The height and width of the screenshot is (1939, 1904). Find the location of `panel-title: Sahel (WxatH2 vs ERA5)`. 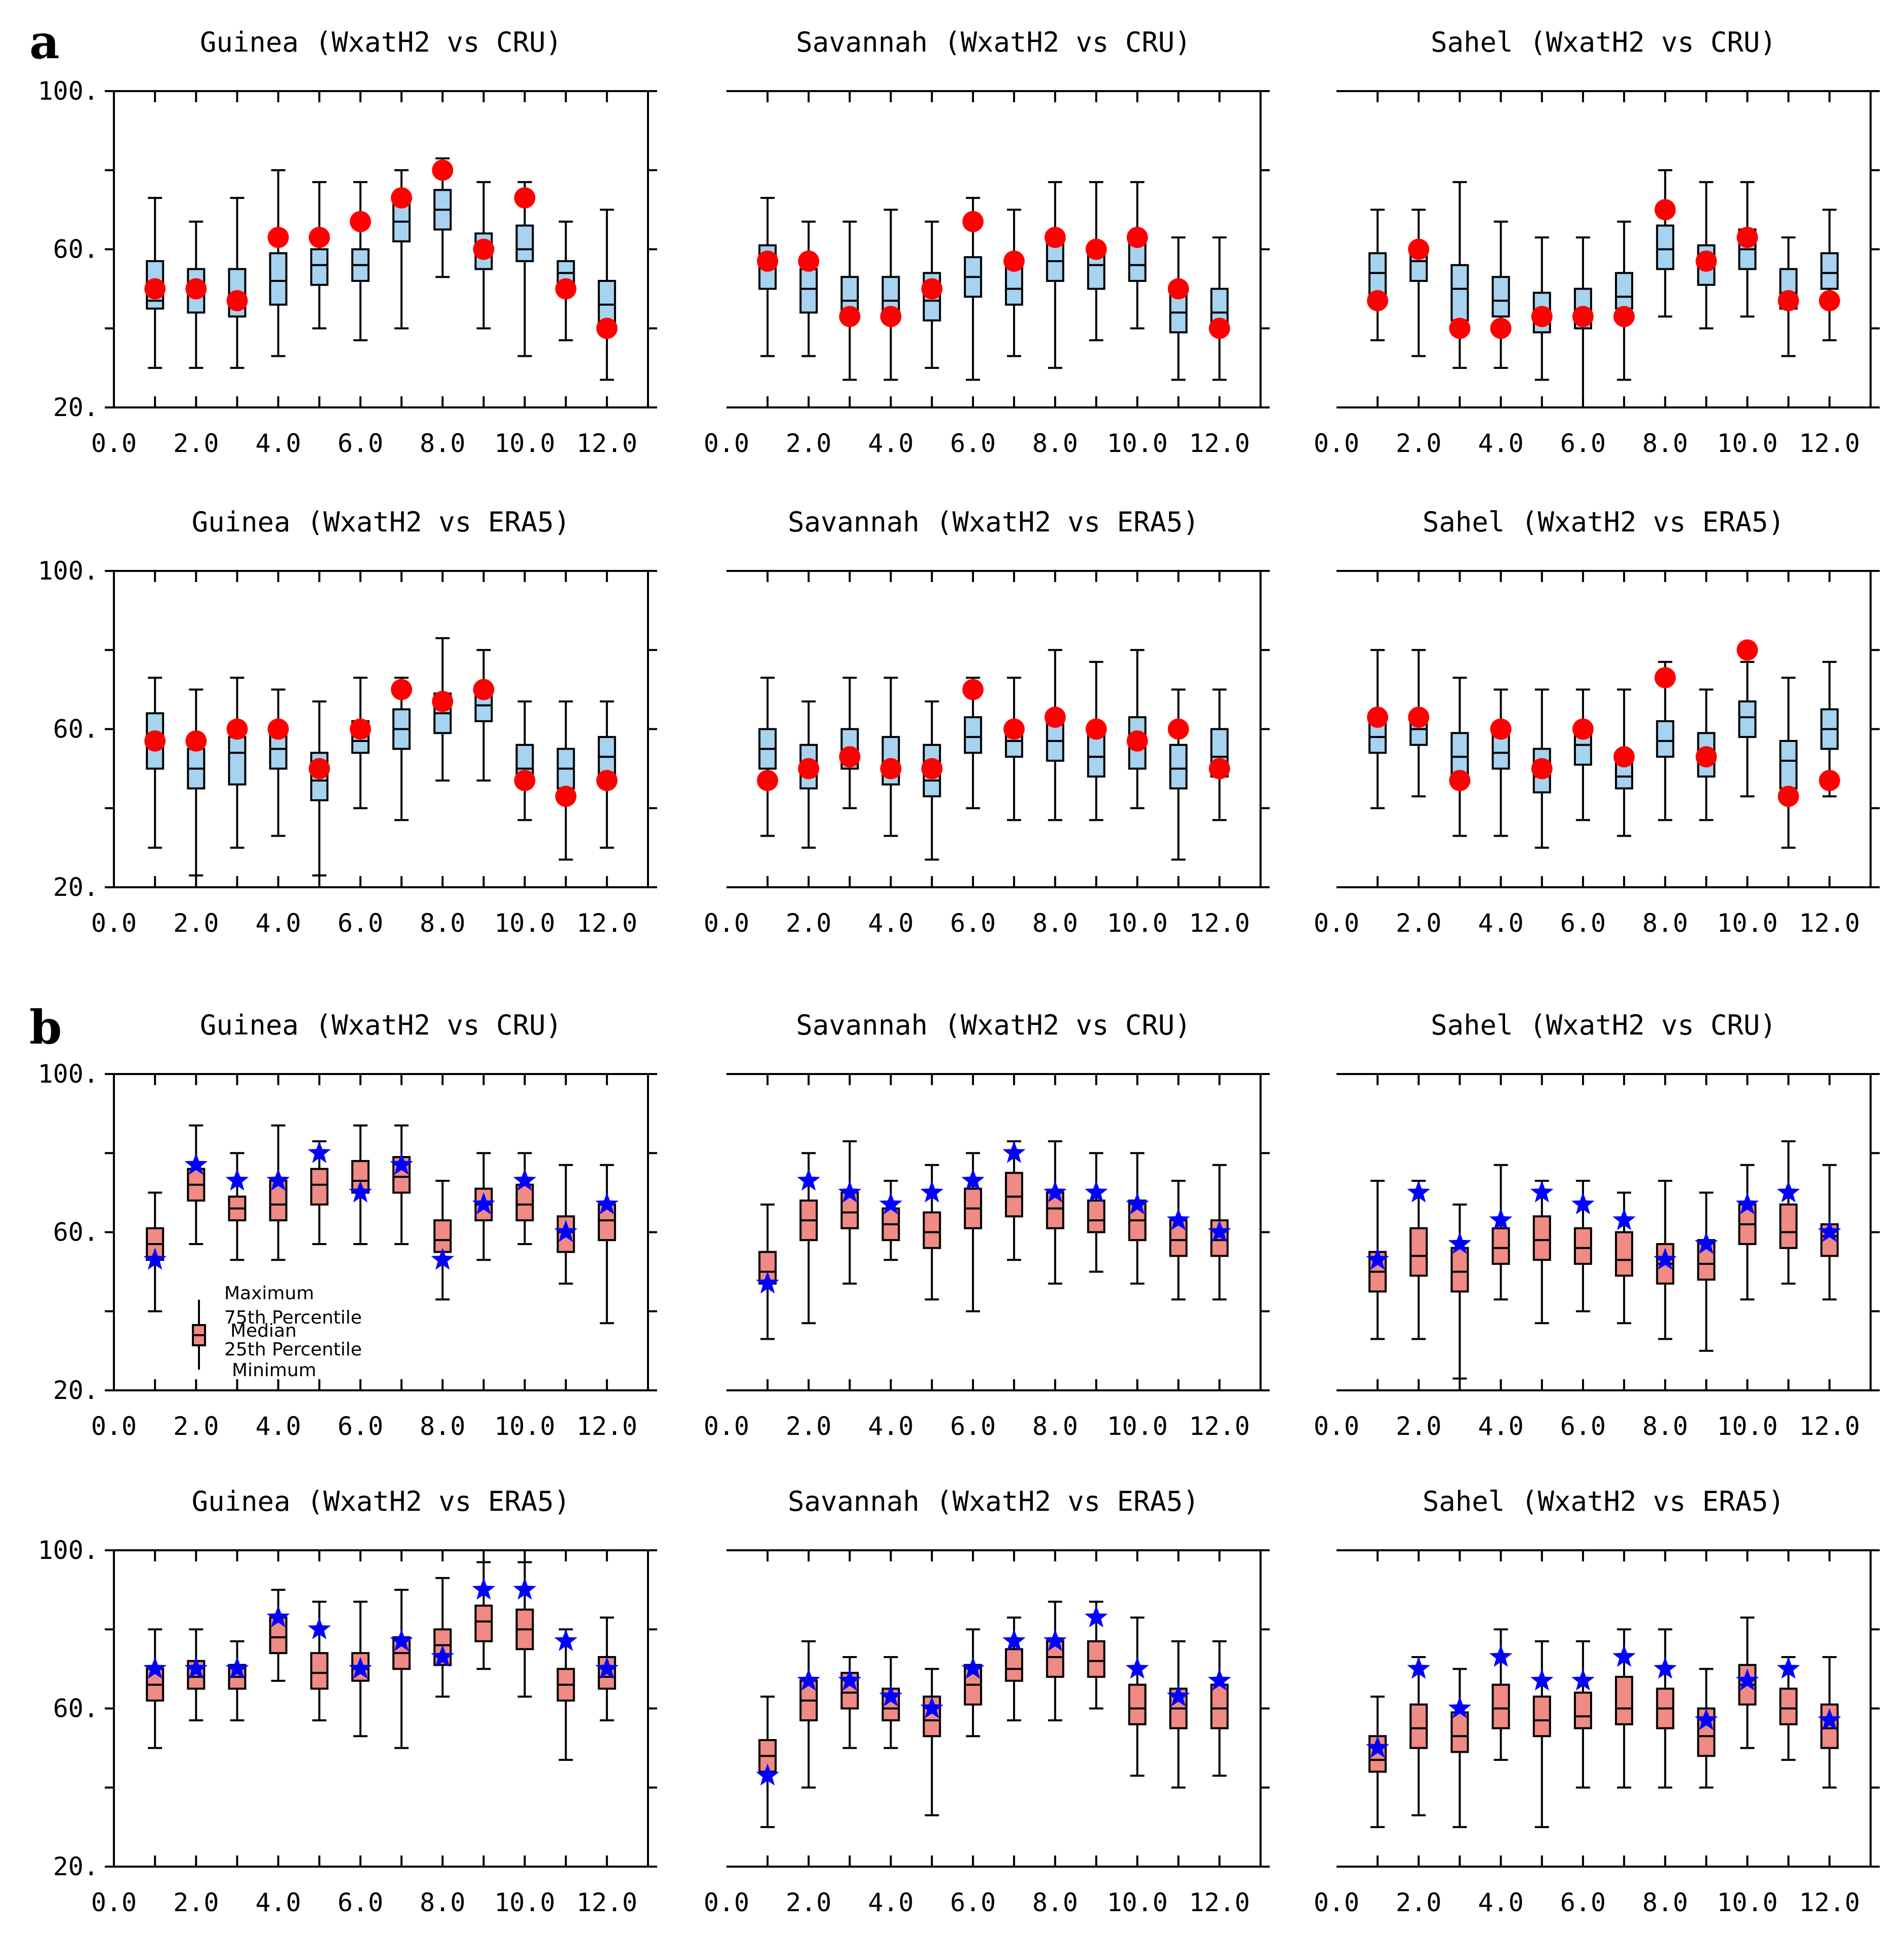

panel-title: Sahel (WxatH2 vs ERA5) is located at coordinates (1604, 522).